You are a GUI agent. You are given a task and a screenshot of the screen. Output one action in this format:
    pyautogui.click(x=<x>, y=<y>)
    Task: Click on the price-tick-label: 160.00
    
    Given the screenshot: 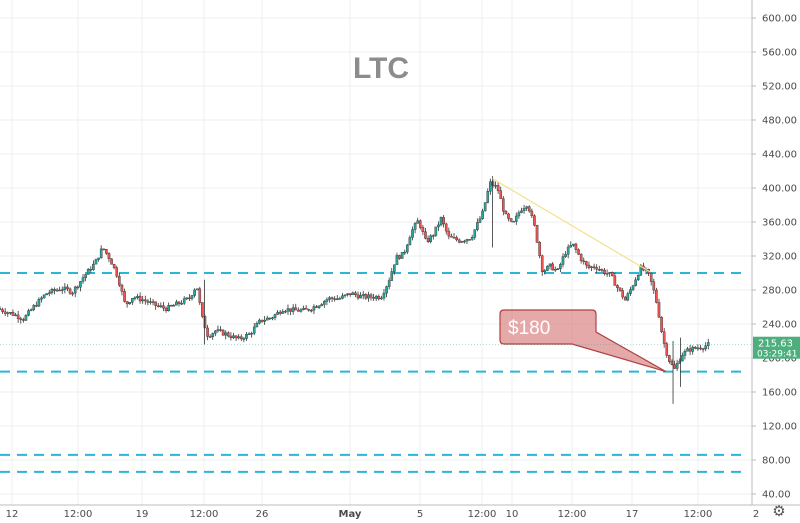 What is the action you would take?
    pyautogui.click(x=779, y=393)
    